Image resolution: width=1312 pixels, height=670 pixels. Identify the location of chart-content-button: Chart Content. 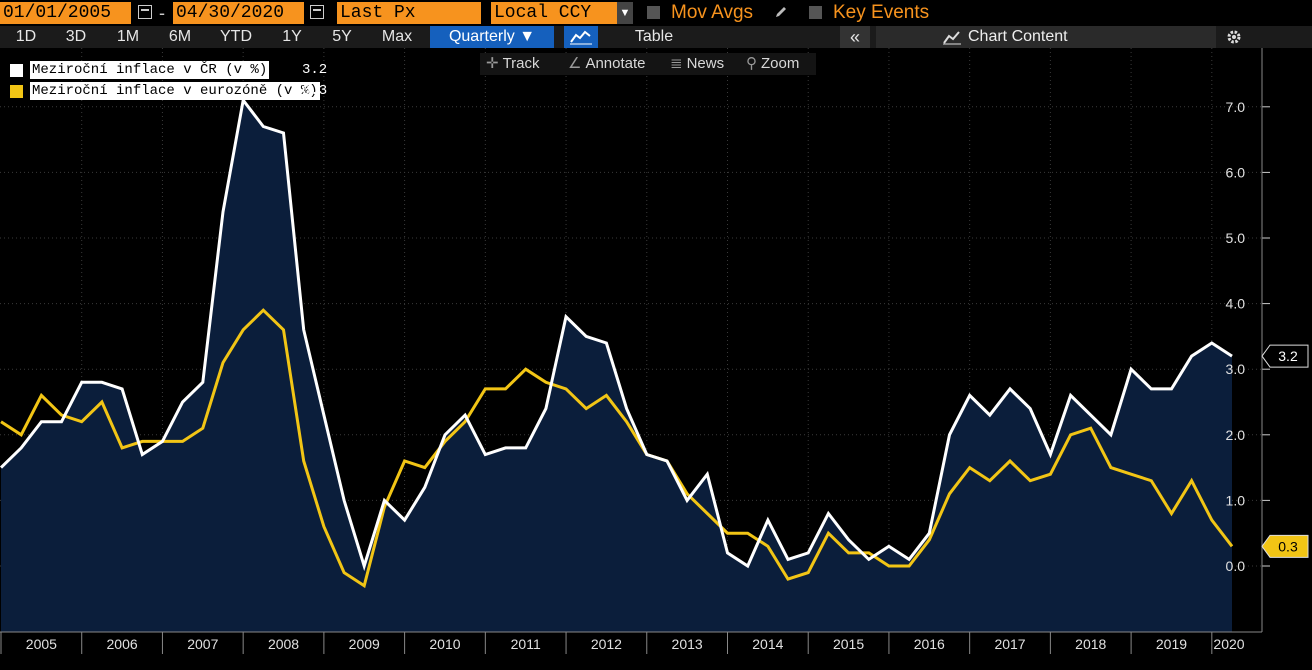
(1046, 37).